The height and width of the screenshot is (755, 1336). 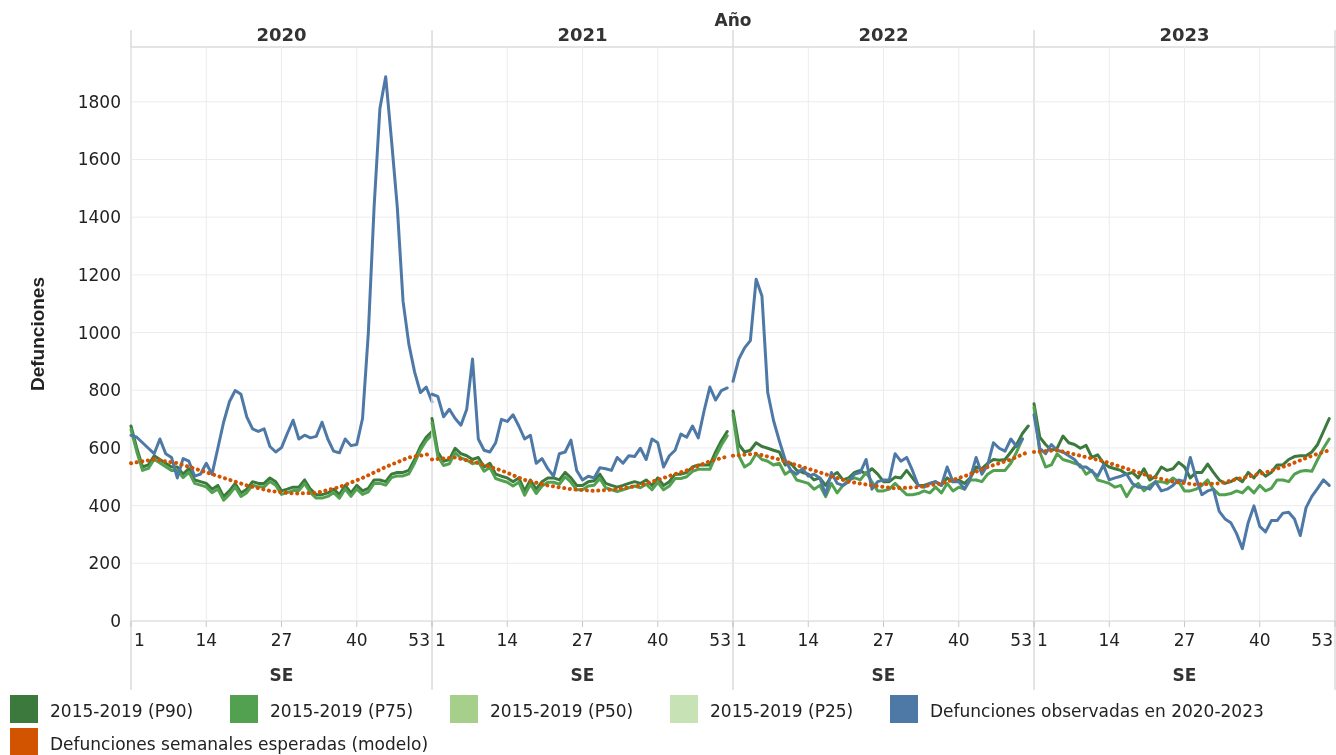 I want to click on chart-title: 2021, so click(x=582, y=34).